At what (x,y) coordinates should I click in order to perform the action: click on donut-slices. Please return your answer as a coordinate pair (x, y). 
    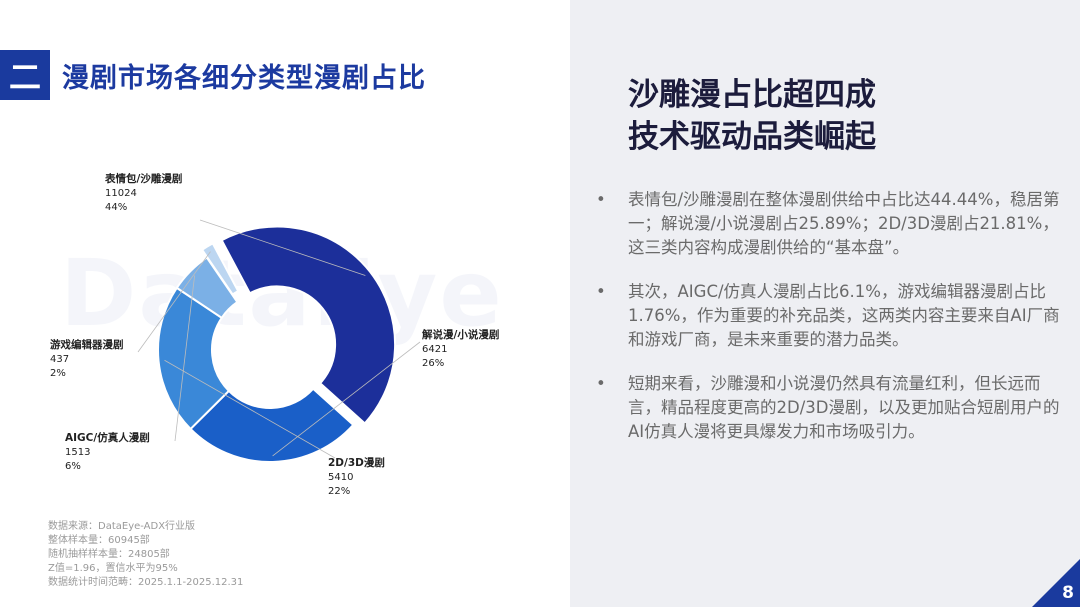
    Looking at the image, I should click on (277, 344).